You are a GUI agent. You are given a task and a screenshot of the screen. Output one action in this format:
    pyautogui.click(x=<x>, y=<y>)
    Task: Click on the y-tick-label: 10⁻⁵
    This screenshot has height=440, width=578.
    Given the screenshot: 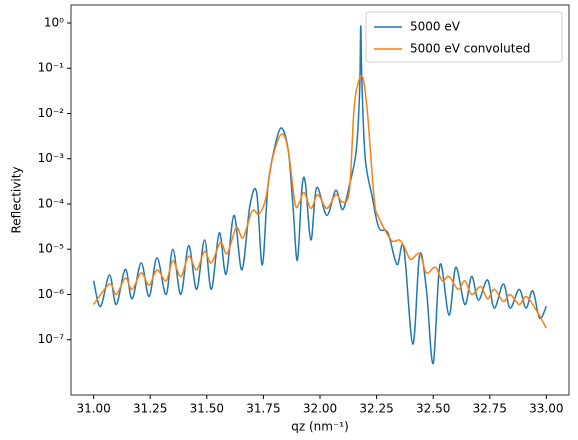 What is the action you would take?
    pyautogui.click(x=51, y=249)
    